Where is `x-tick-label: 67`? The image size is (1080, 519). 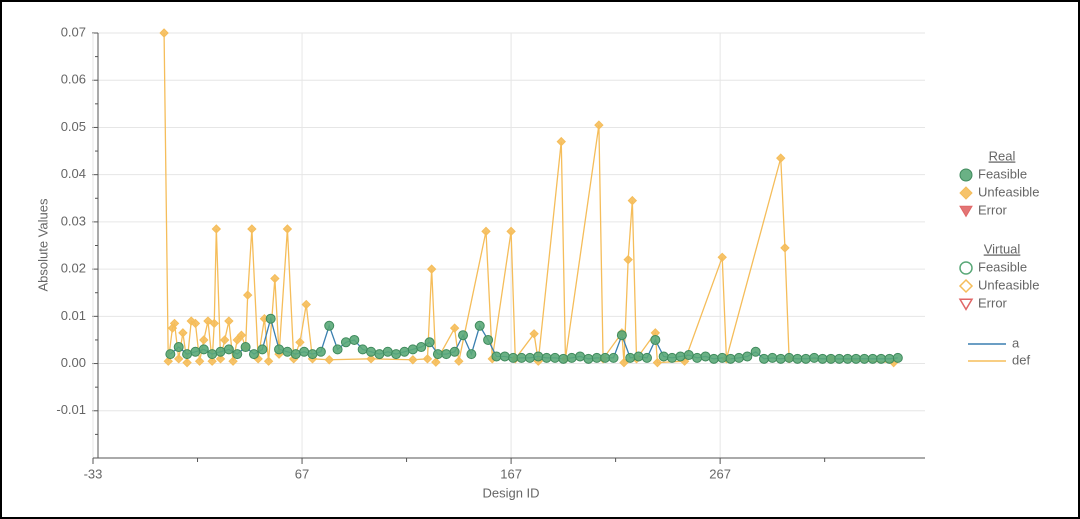 x-tick-label: 67 is located at coordinates (302, 473).